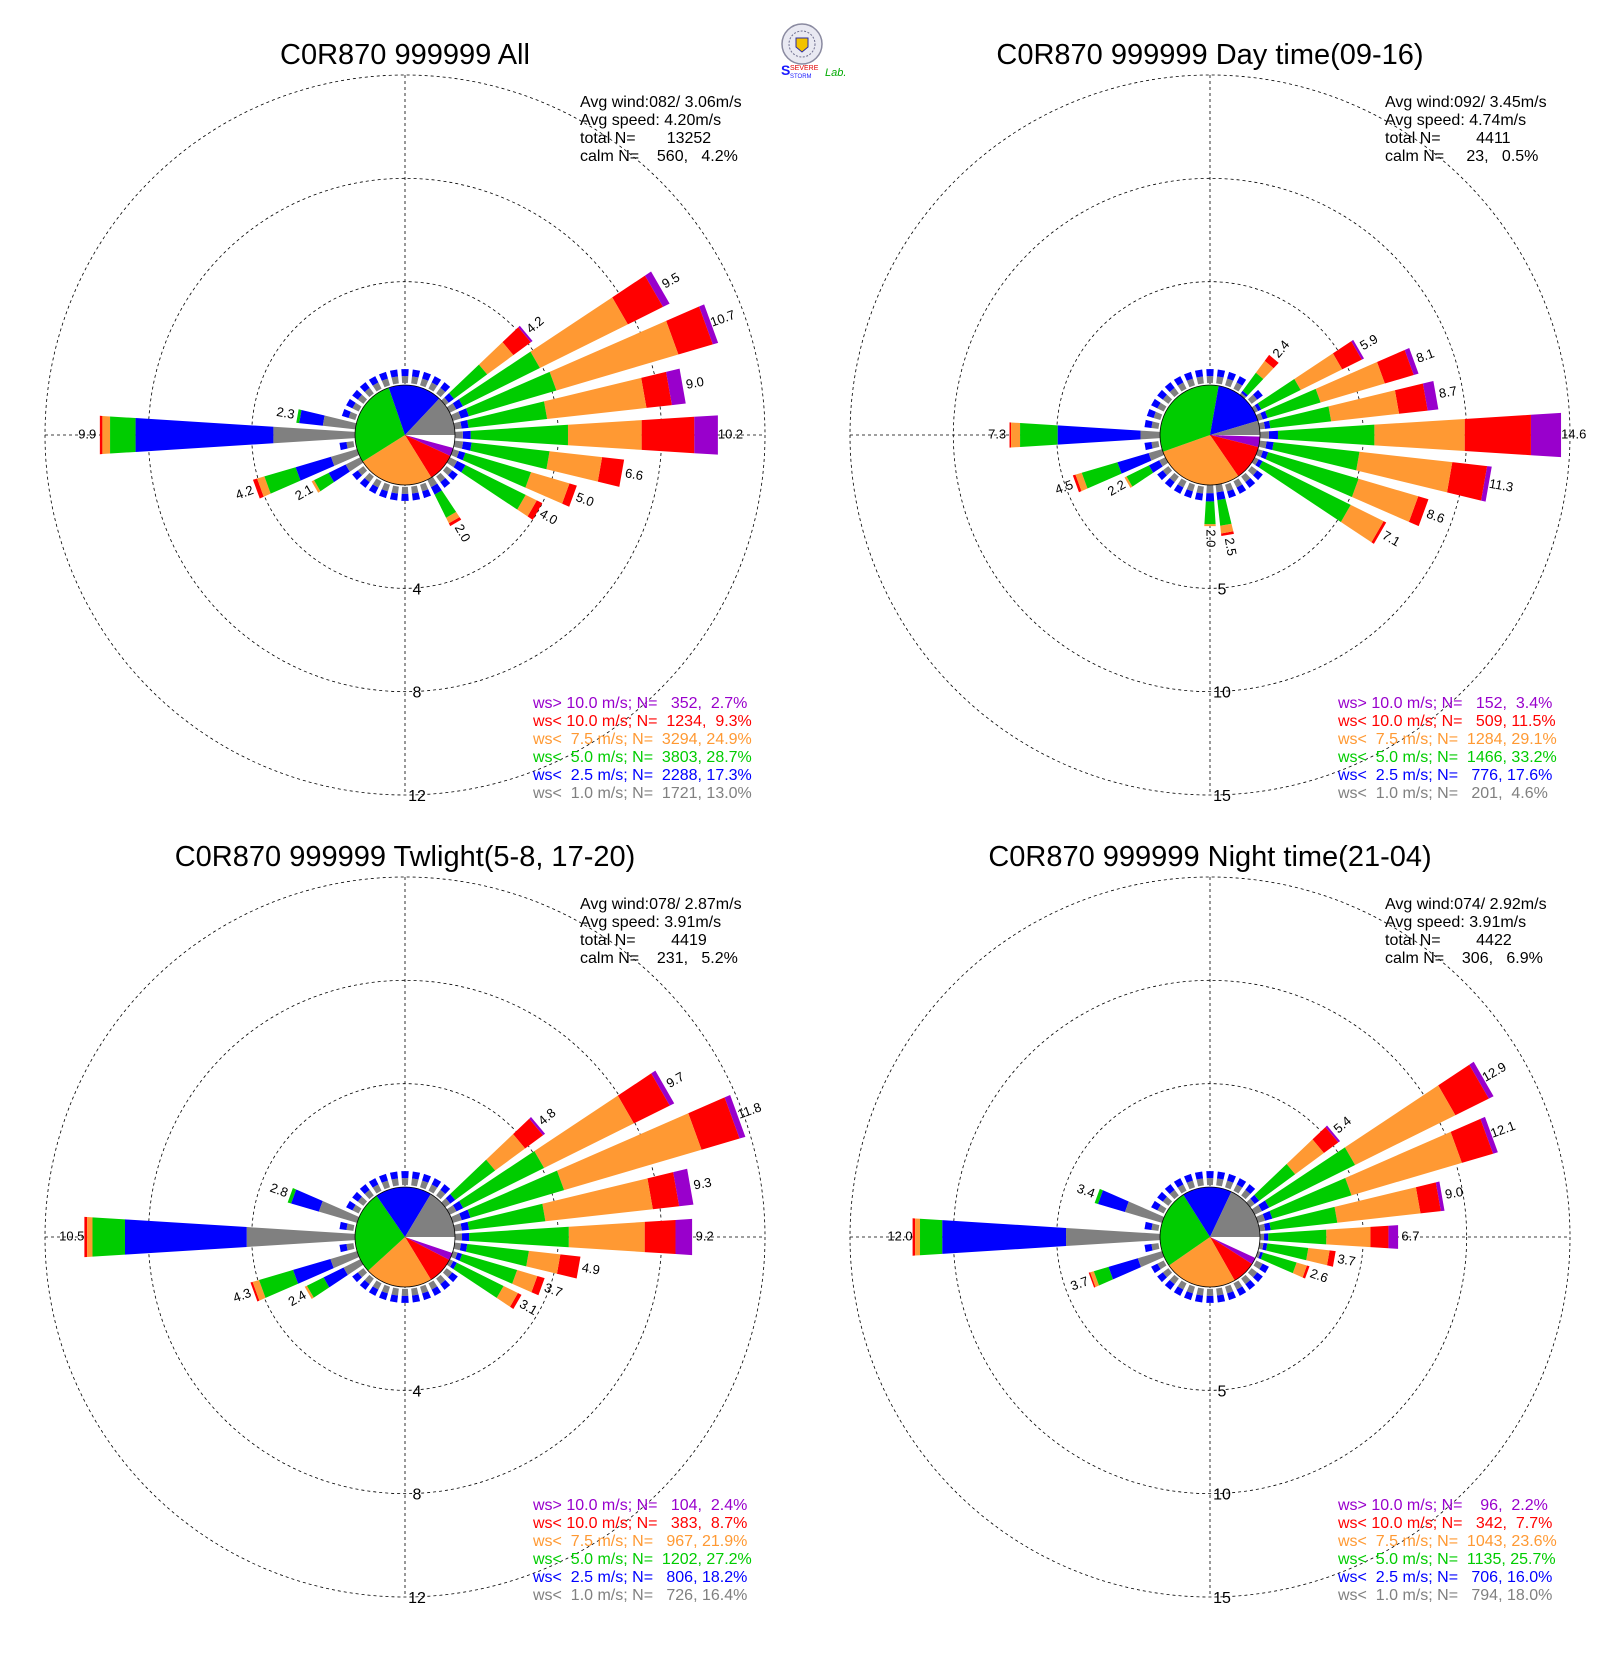  I want to click on petal-value-label: 14.6, so click(1573, 433).